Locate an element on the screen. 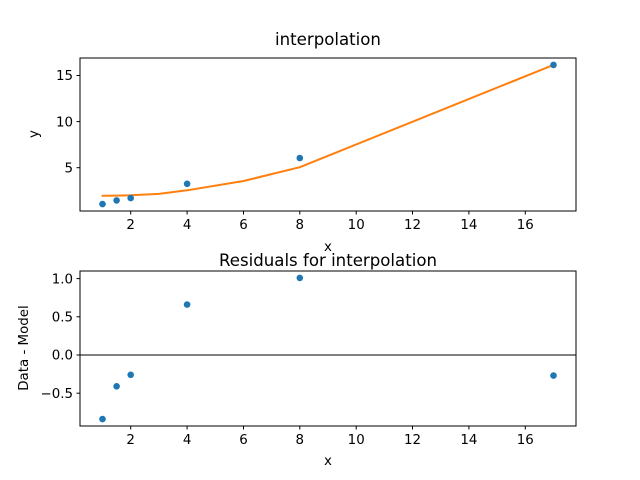 This screenshot has width=640, height=480. y-axis-label: y is located at coordinates (34, 134).